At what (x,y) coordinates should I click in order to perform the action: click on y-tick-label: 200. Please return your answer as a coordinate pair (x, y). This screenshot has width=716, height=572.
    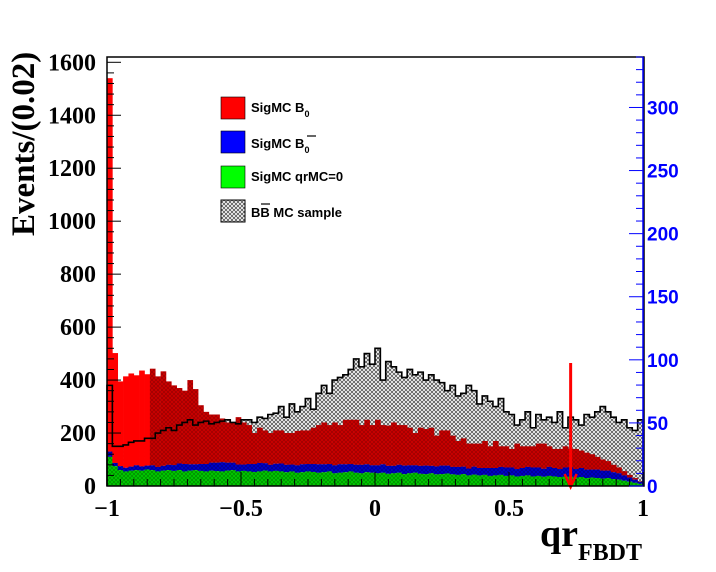
    Looking at the image, I should click on (78, 434).